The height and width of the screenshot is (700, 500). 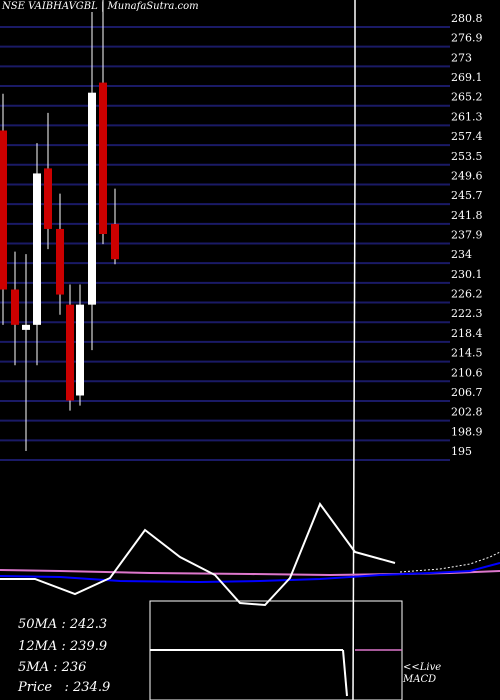 I want to click on macd-label: MACD, so click(x=420, y=679).